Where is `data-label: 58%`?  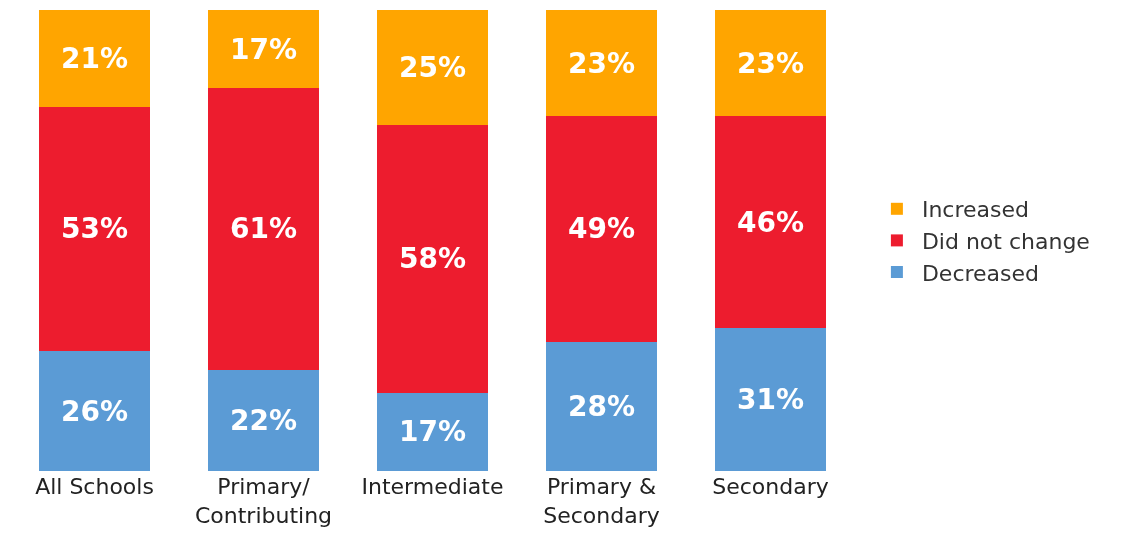 data-label: 58% is located at coordinates (432, 259).